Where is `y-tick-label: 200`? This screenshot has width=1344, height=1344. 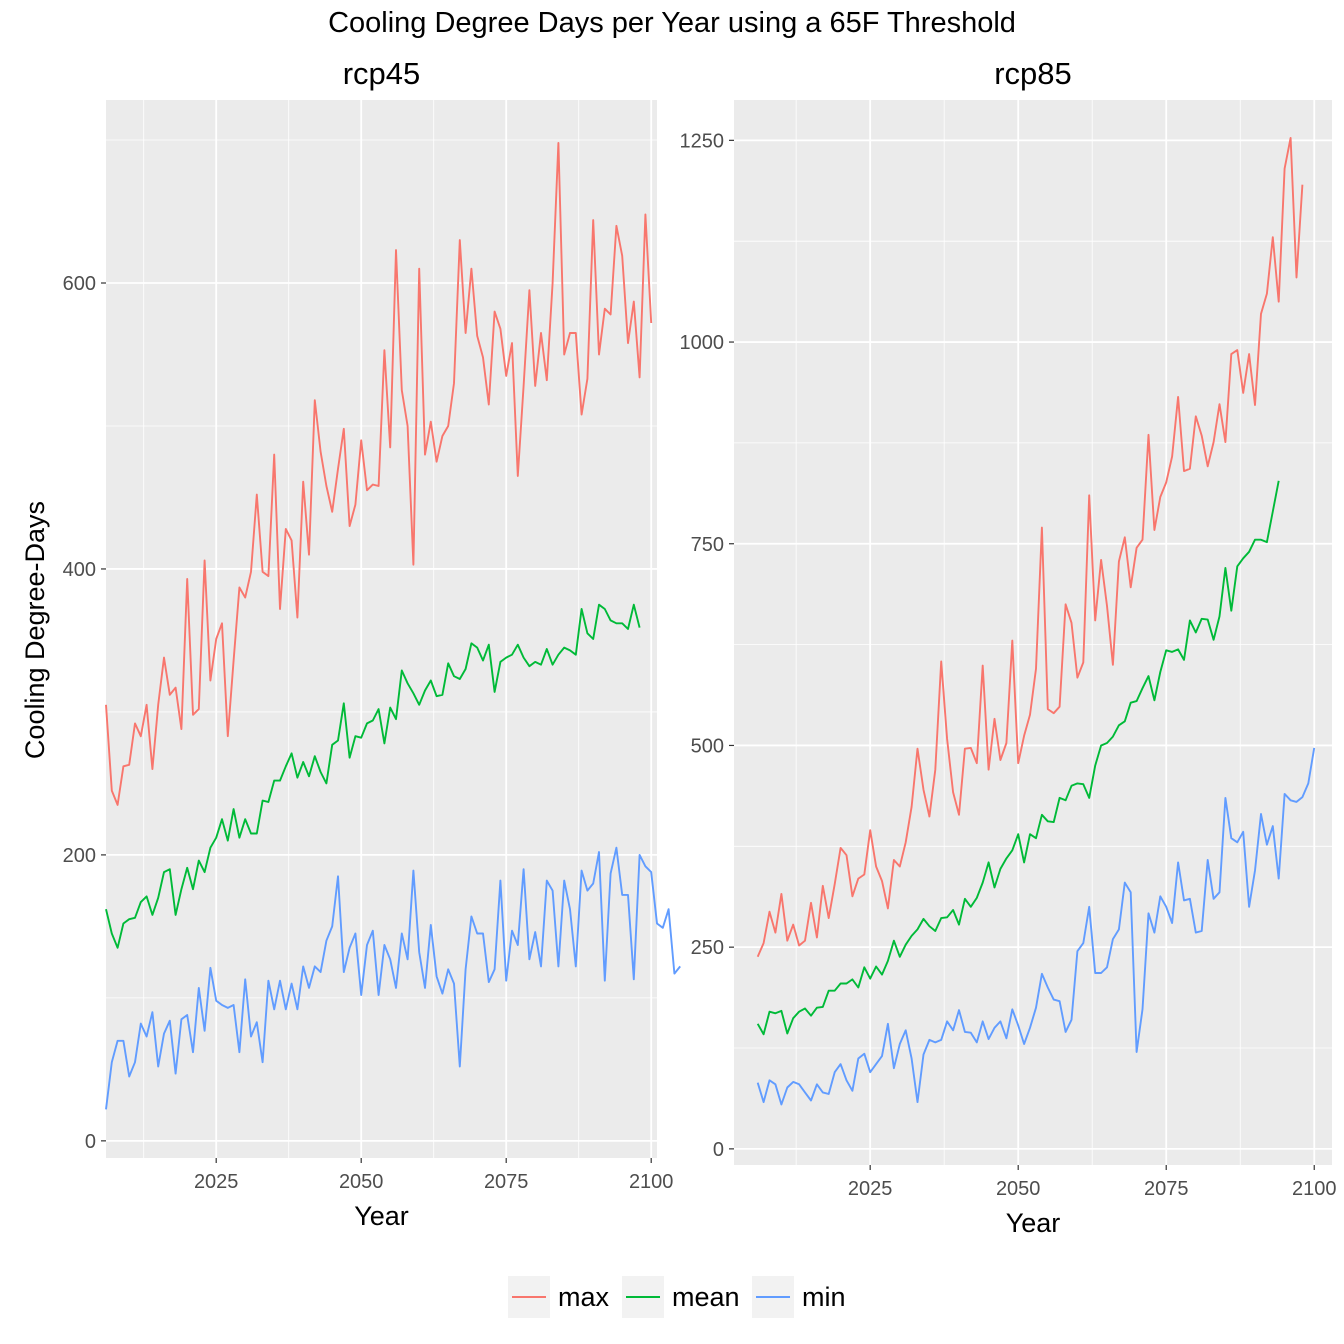 y-tick-label: 200 is located at coordinates (79, 856).